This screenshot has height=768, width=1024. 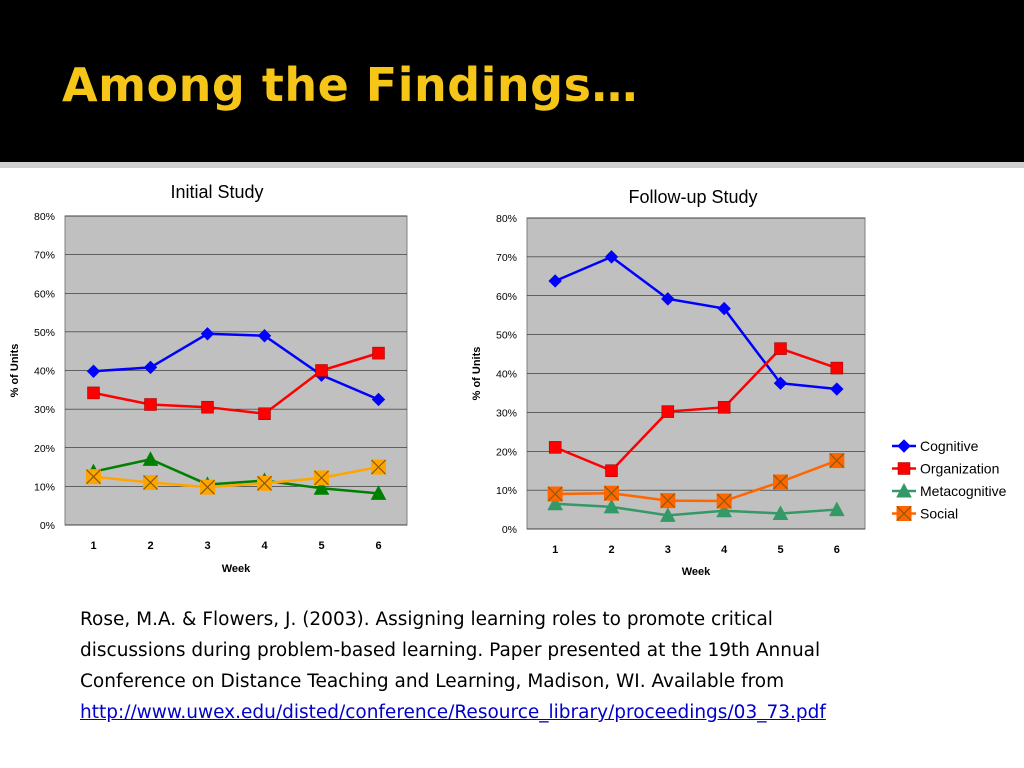 What do you see at coordinates (949, 446) in the screenshot?
I see `legend-label: Cognitive` at bounding box center [949, 446].